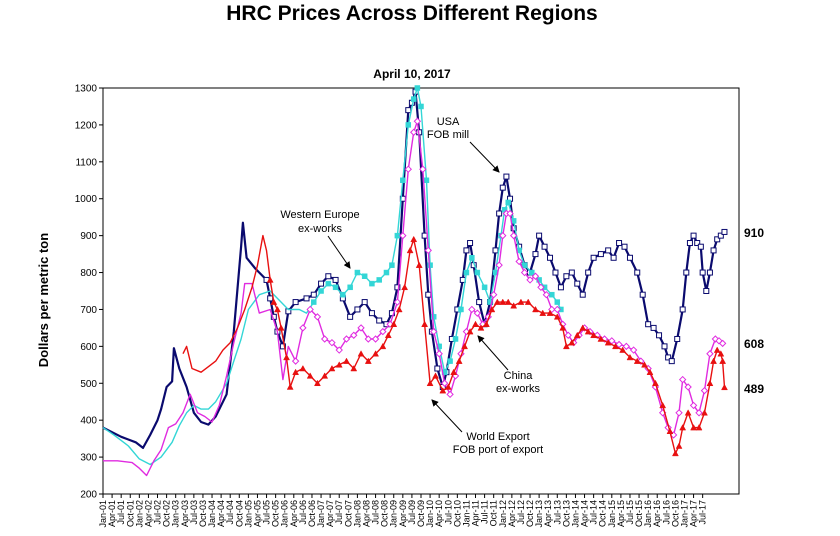 Image resolution: width=840 pixels, height=536 pixels. Describe the element at coordinates (158, 512) in the screenshot. I see `x-tick-label: Jul-02` at that location.